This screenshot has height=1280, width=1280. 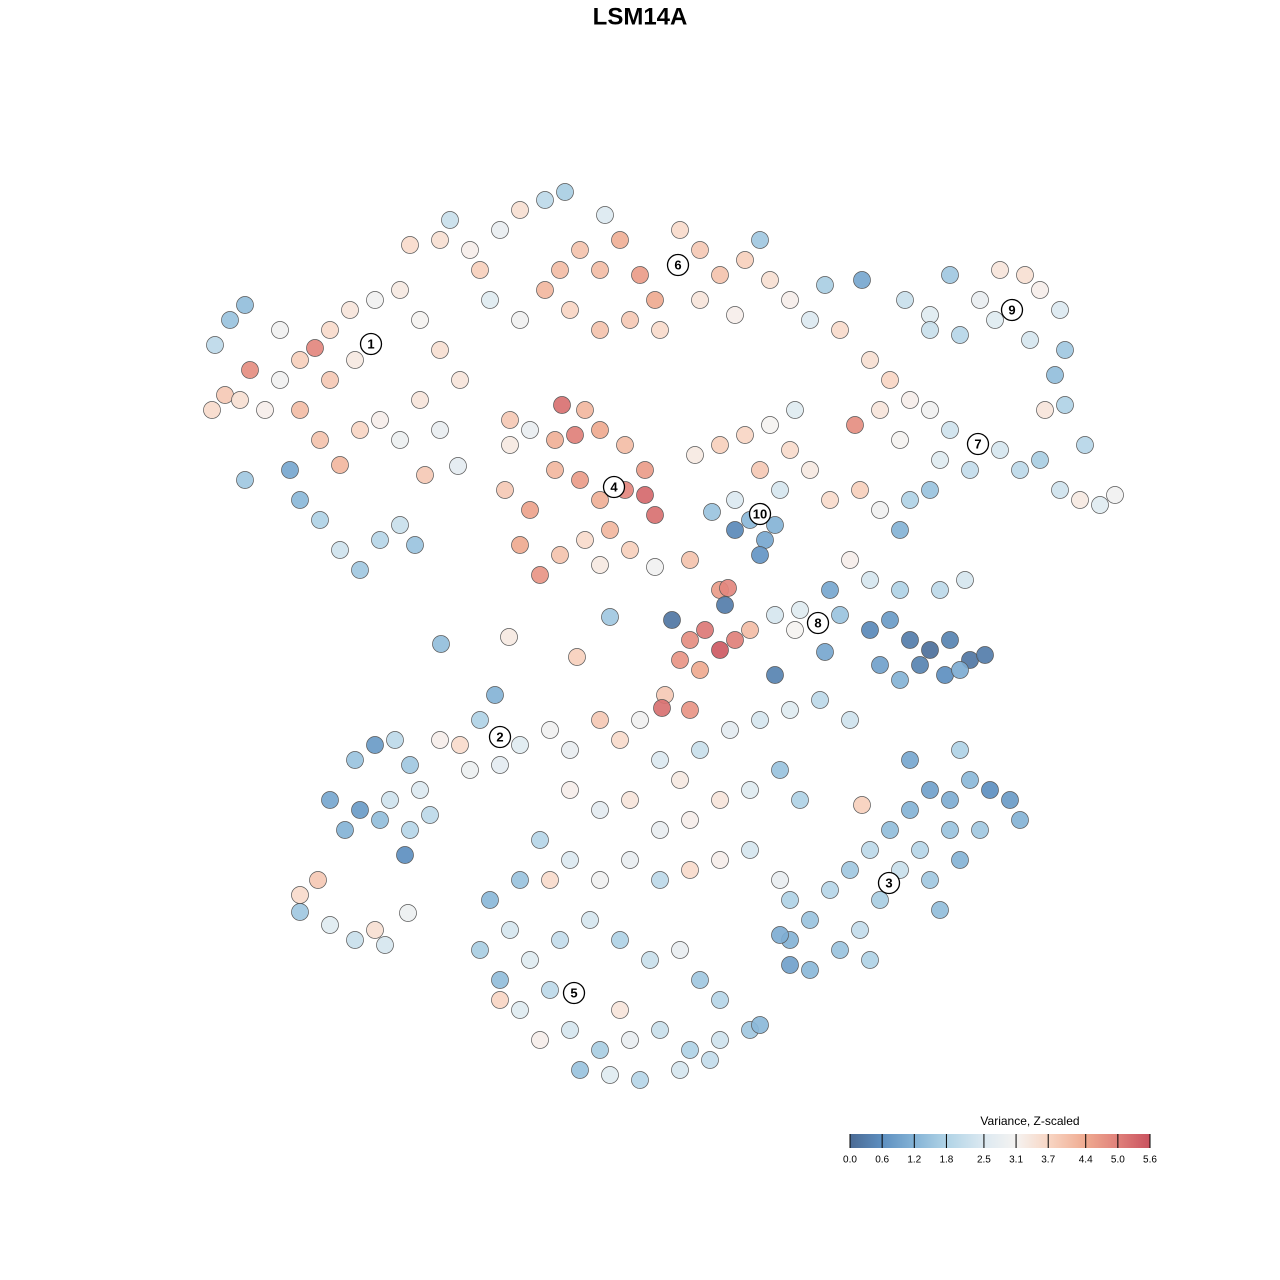 What do you see at coordinates (984, 1160) in the screenshot?
I see `colorbar-tick-label: 2.5` at bounding box center [984, 1160].